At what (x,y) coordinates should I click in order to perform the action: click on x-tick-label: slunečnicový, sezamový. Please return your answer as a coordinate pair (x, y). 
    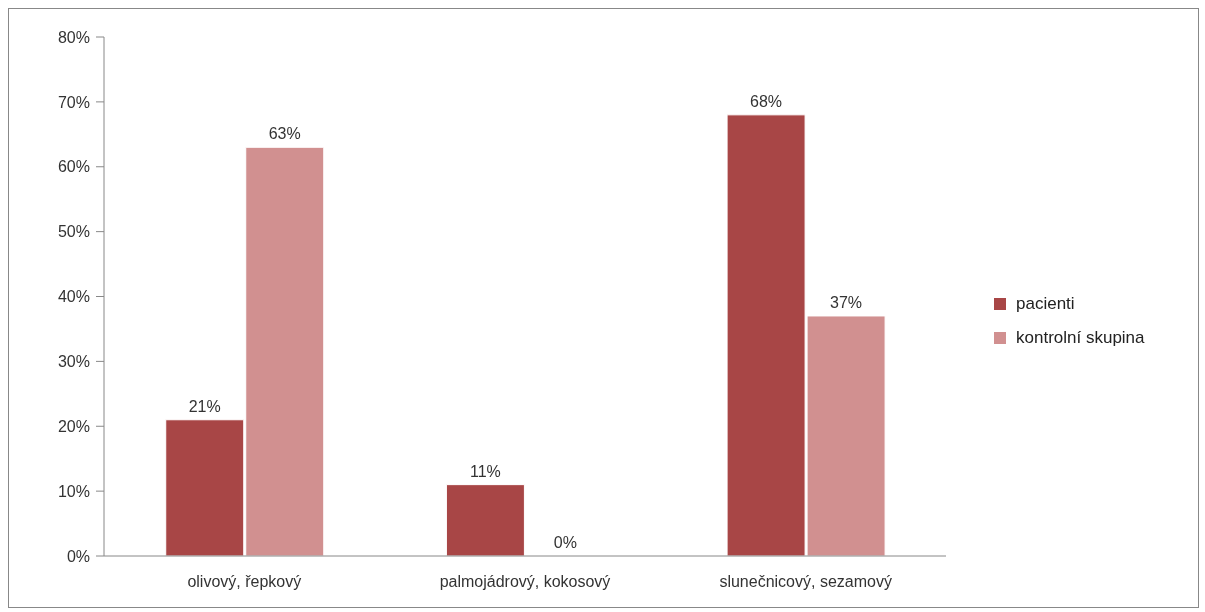
    Looking at the image, I should click on (805, 582).